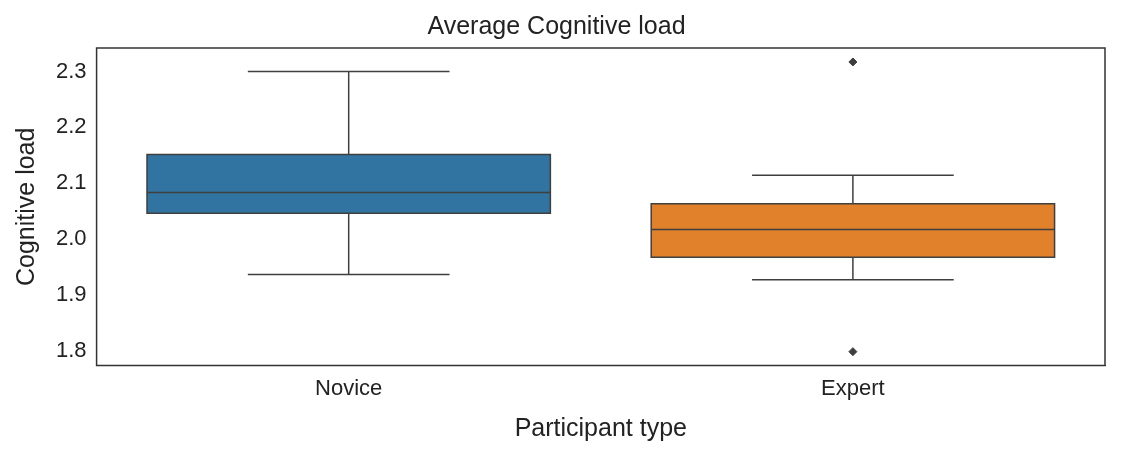  Describe the element at coordinates (349, 387) in the screenshot. I see `x-tick-label: Novice` at that location.